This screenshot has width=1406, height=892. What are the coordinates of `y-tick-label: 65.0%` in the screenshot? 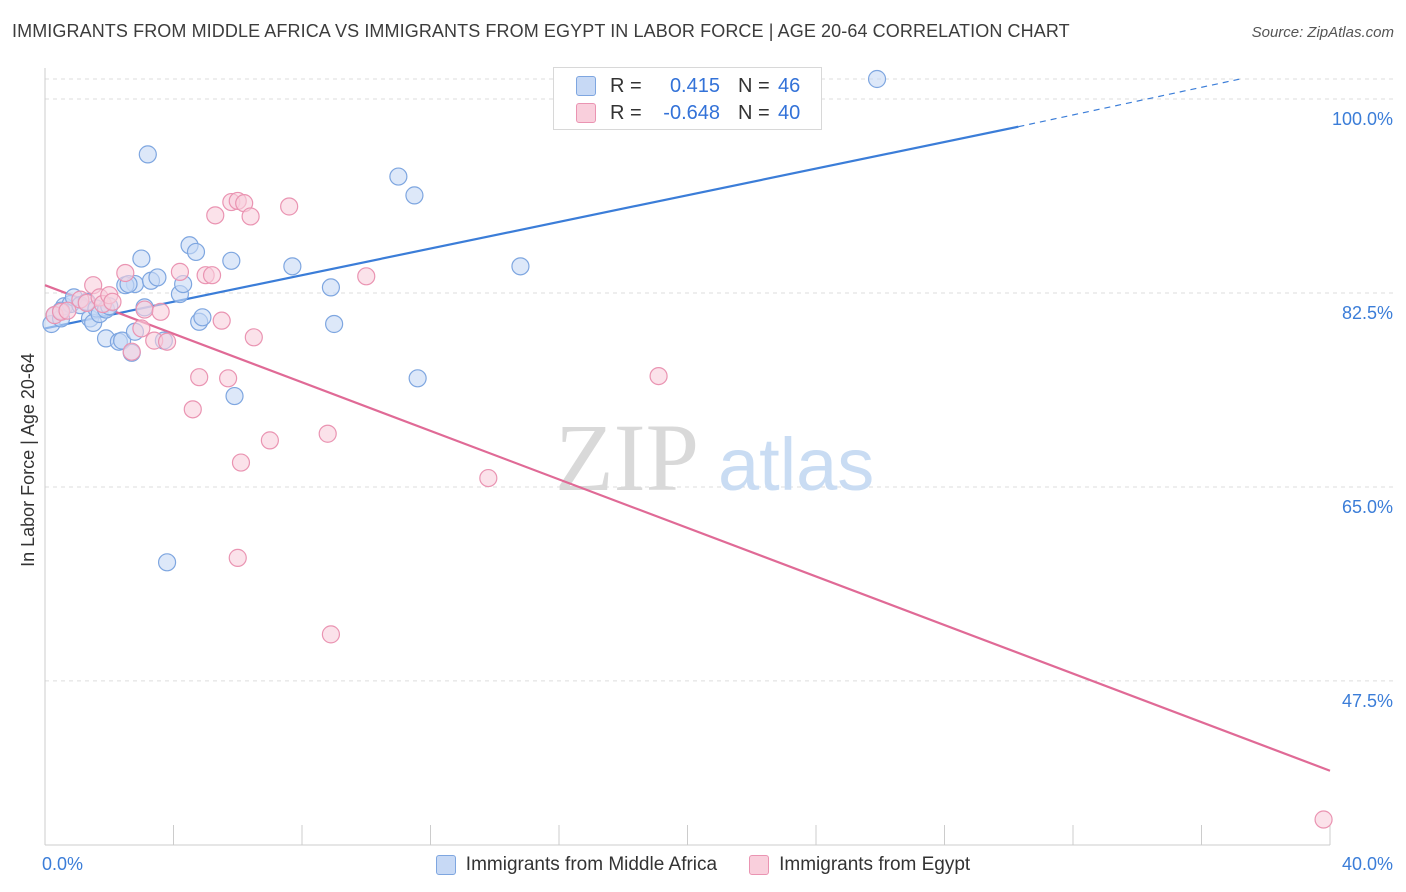 It's located at (1367, 507).